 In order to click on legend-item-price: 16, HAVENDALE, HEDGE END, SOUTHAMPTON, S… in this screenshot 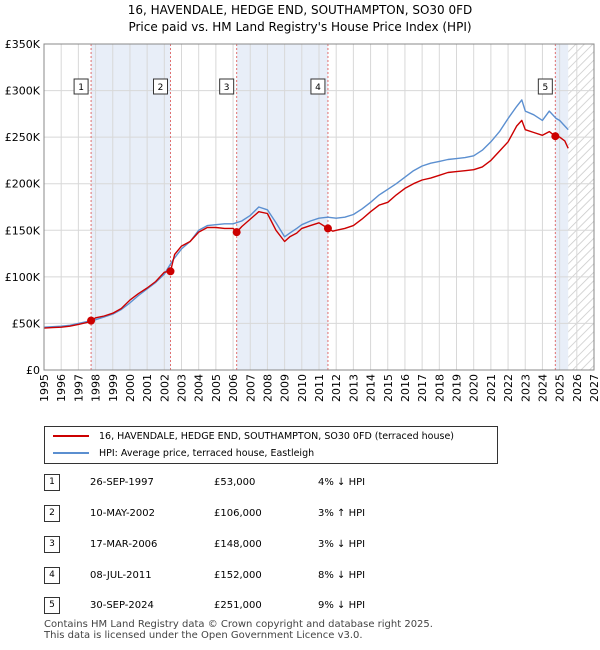, I will do `click(253, 436)`.